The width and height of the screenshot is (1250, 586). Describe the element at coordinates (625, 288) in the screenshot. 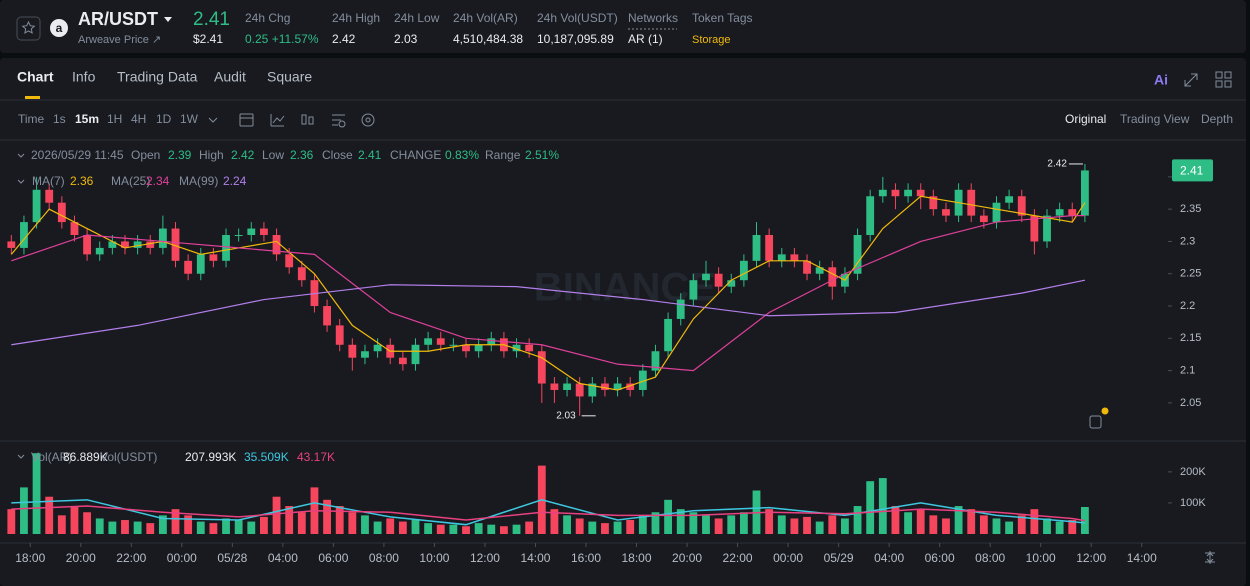

I see `watermark: BINANCE` at that location.